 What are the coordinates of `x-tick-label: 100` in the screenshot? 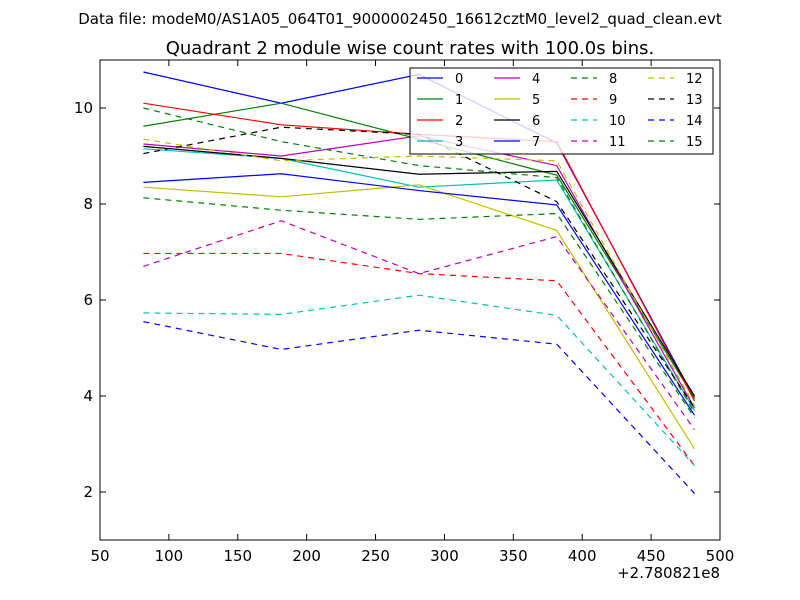 It's located at (169, 556).